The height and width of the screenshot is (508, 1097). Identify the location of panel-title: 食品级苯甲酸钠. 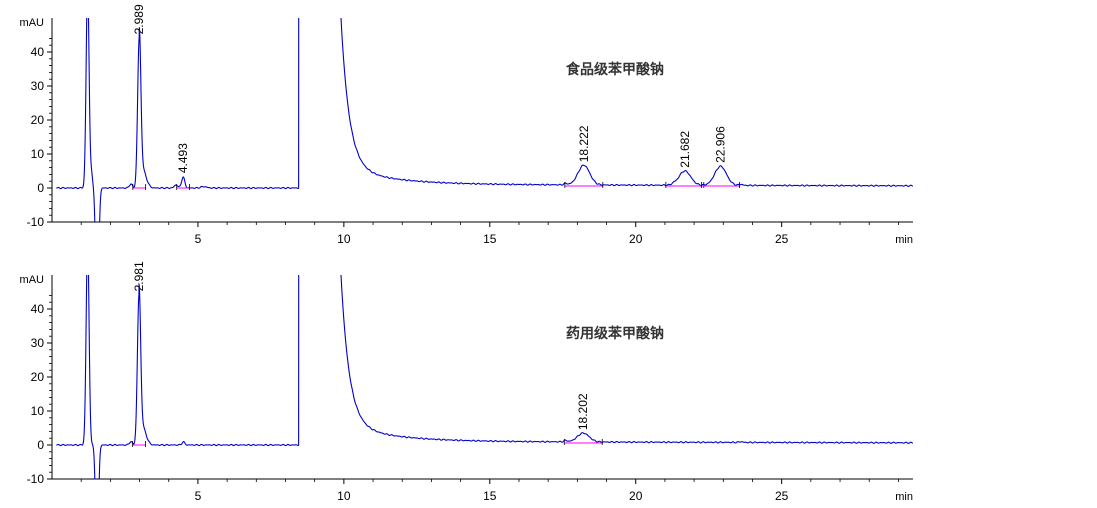
(615, 69).